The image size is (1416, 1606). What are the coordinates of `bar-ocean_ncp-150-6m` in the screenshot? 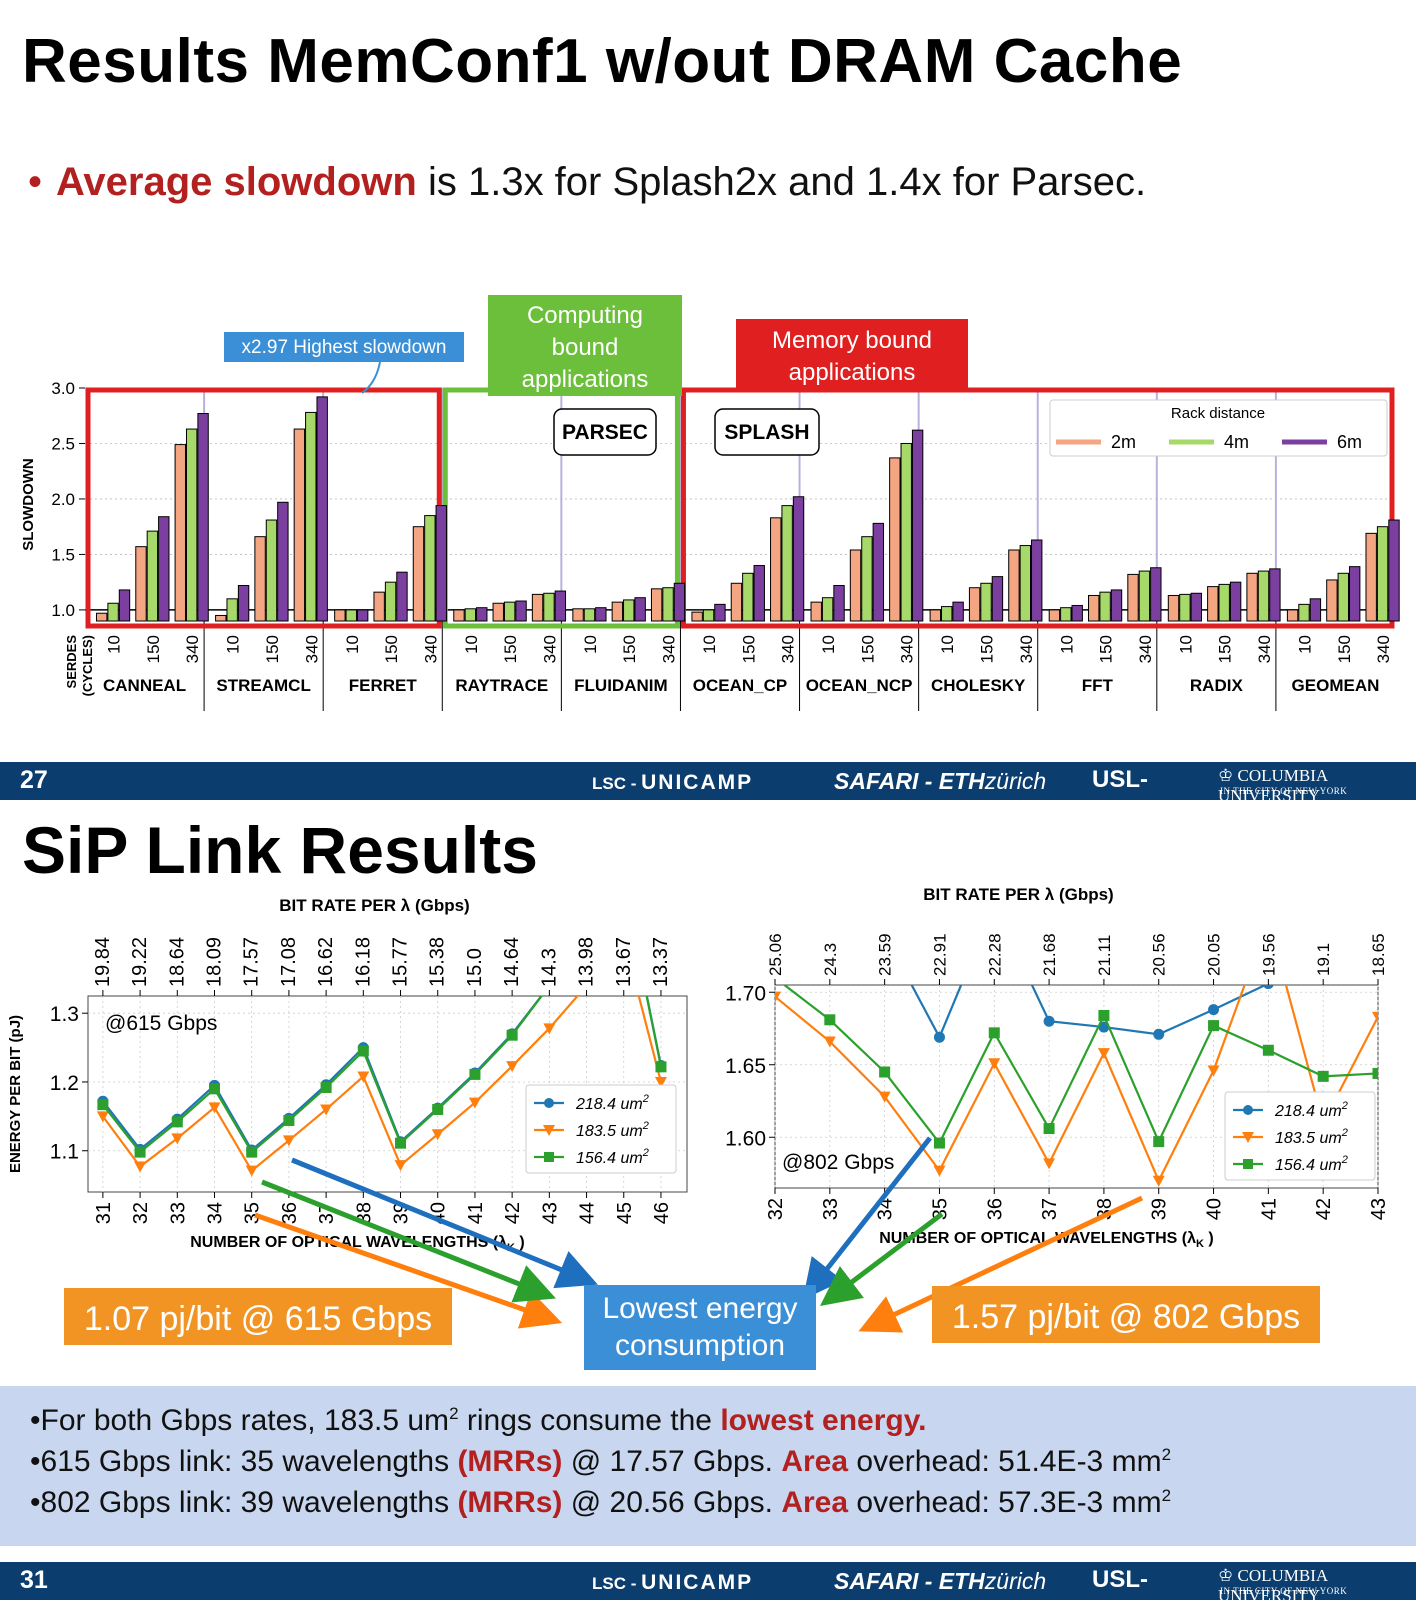 It's located at (878, 572).